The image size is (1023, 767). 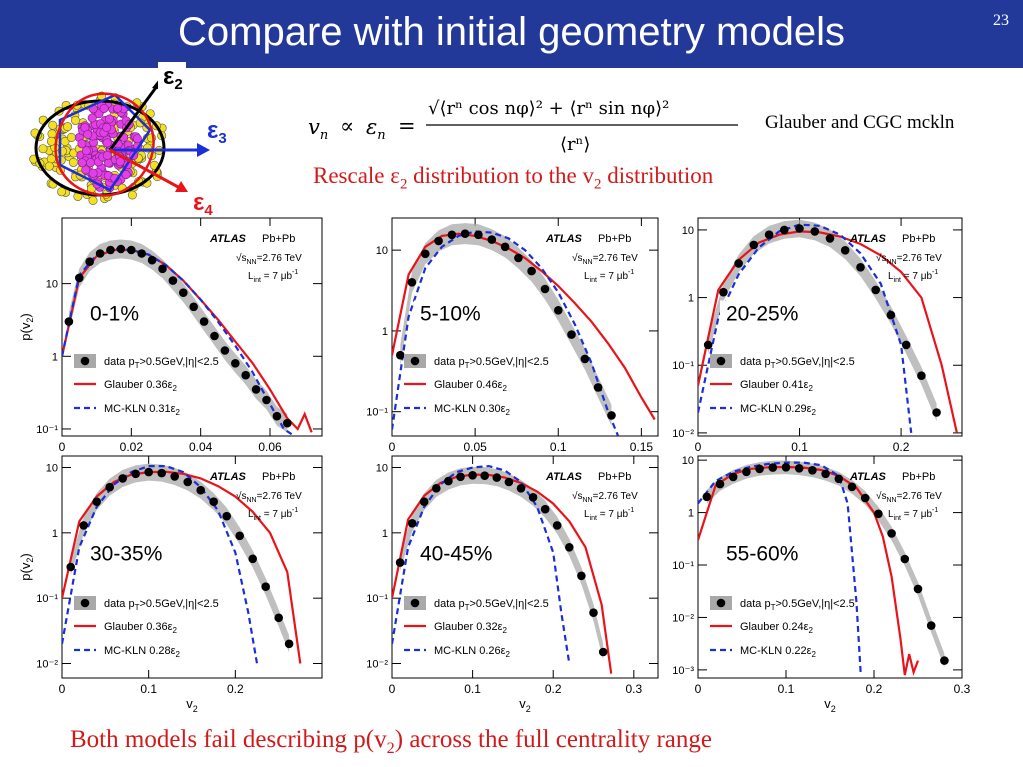 I want to click on x-axis-label-sub: 2, so click(x=528, y=709).